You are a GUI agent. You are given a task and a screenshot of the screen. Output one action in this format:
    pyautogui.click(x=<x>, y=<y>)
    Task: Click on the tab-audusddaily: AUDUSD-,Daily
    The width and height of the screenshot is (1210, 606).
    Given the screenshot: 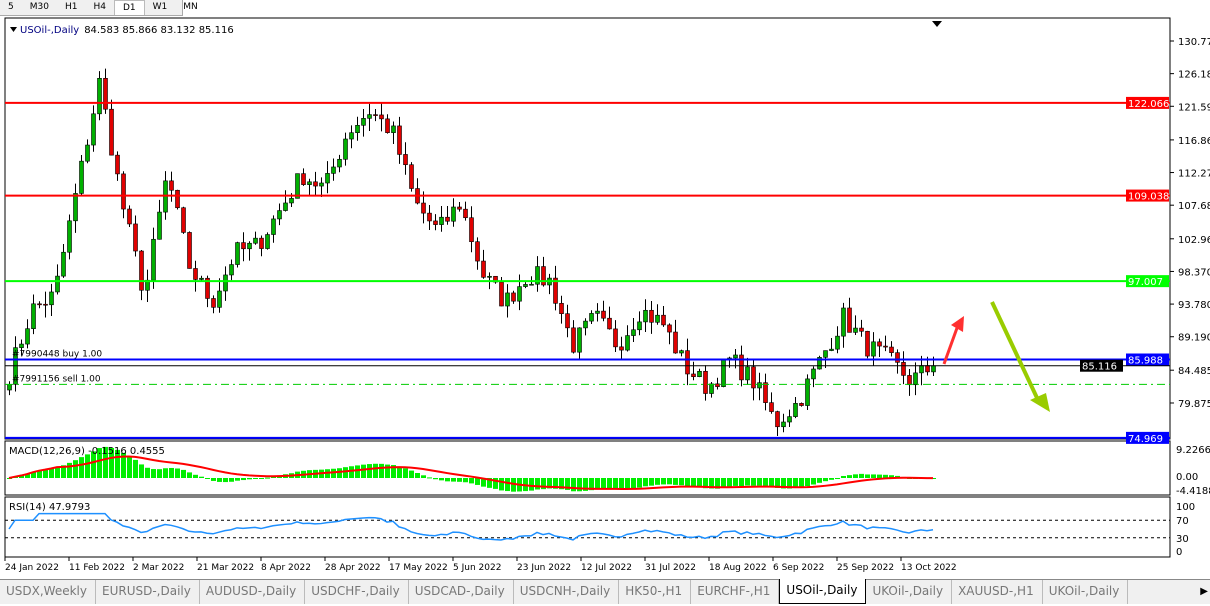 What is the action you would take?
    pyautogui.click(x=253, y=592)
    